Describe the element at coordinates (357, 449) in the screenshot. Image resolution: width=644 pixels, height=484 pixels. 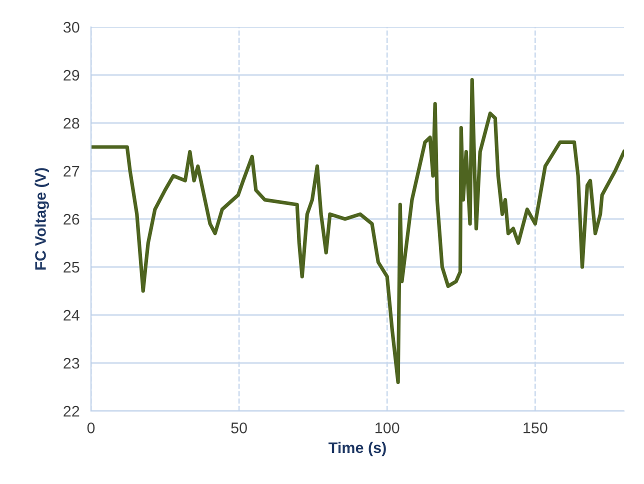
I see `x-axis-title: Time (s)` at that location.